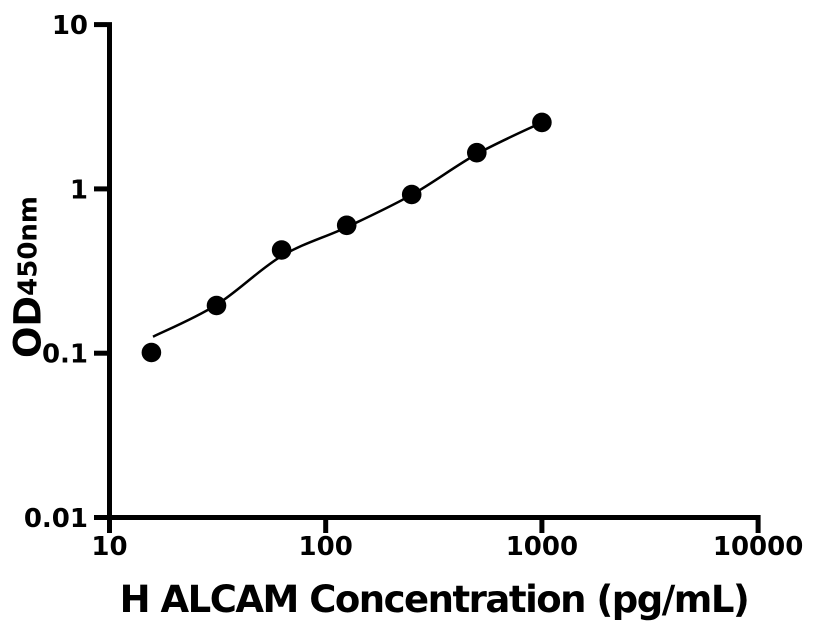 The height and width of the screenshot is (640, 816). Describe the element at coordinates (56, 519) in the screenshot. I see `y-tick-label: 0.01` at that location.